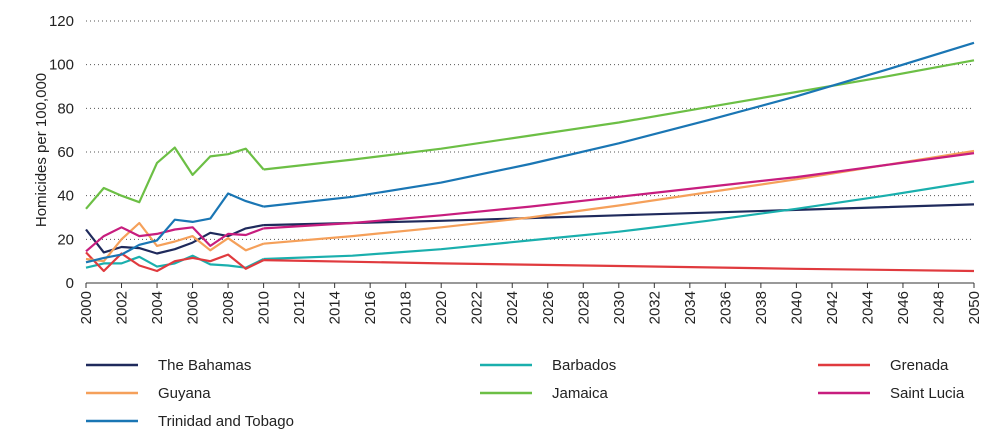  I want to click on series-the-bahamas, so click(530, 229).